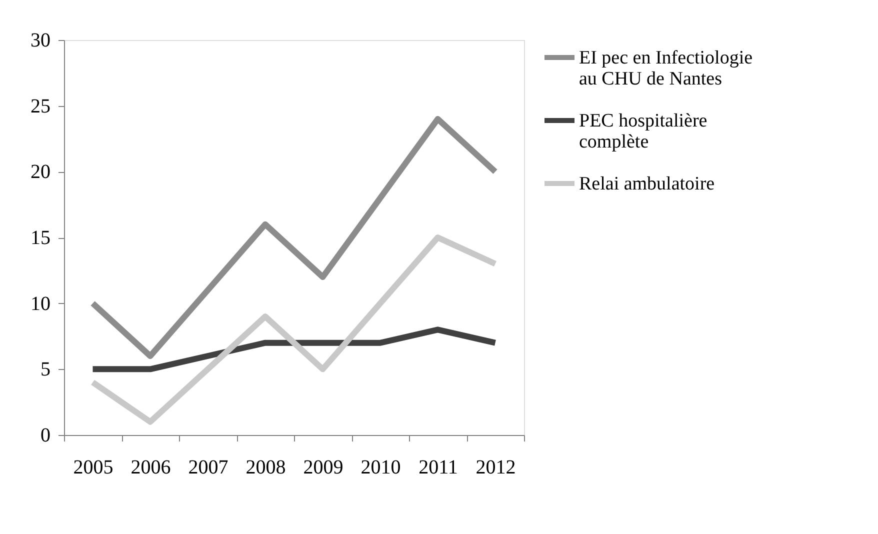 The height and width of the screenshot is (534, 878). What do you see at coordinates (40, 41) in the screenshot?
I see `y-tick-label: 30` at bounding box center [40, 41].